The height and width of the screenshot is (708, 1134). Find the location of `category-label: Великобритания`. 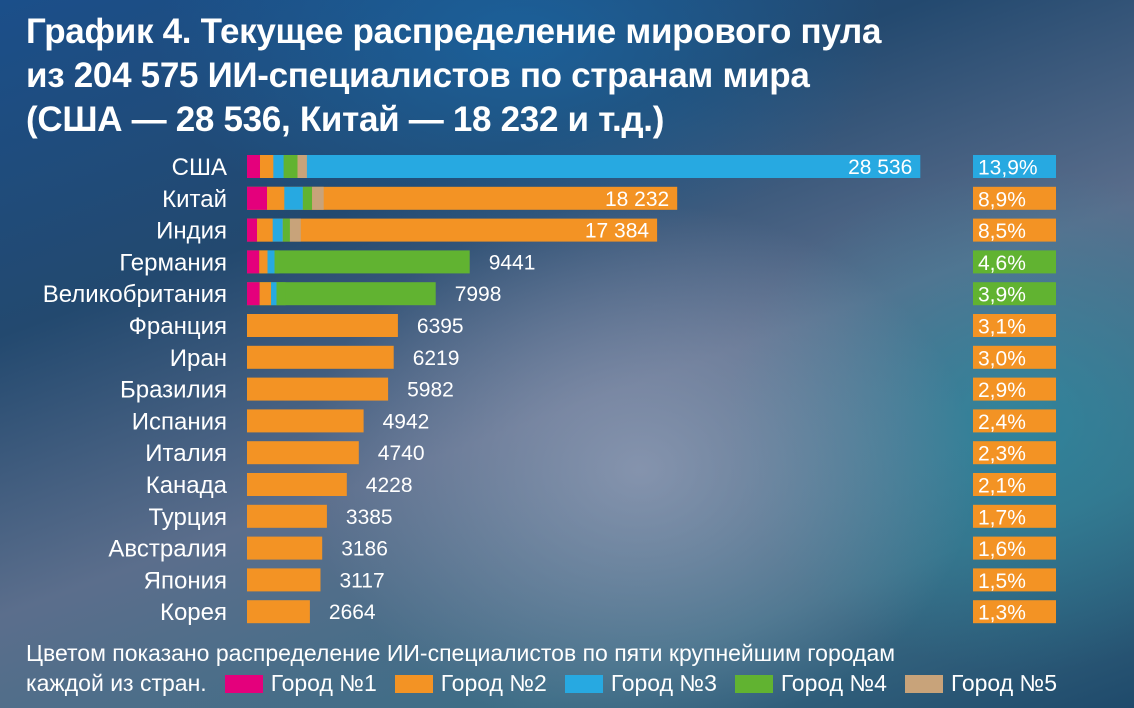

category-label: Великобритания is located at coordinates (135, 294).